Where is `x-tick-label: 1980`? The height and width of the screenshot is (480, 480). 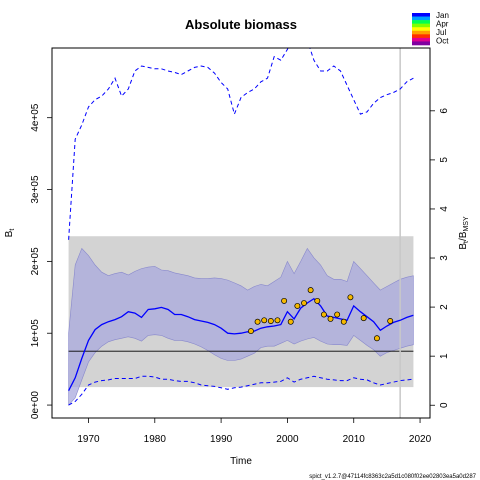 x-tick-label: 1980 is located at coordinates (155, 439).